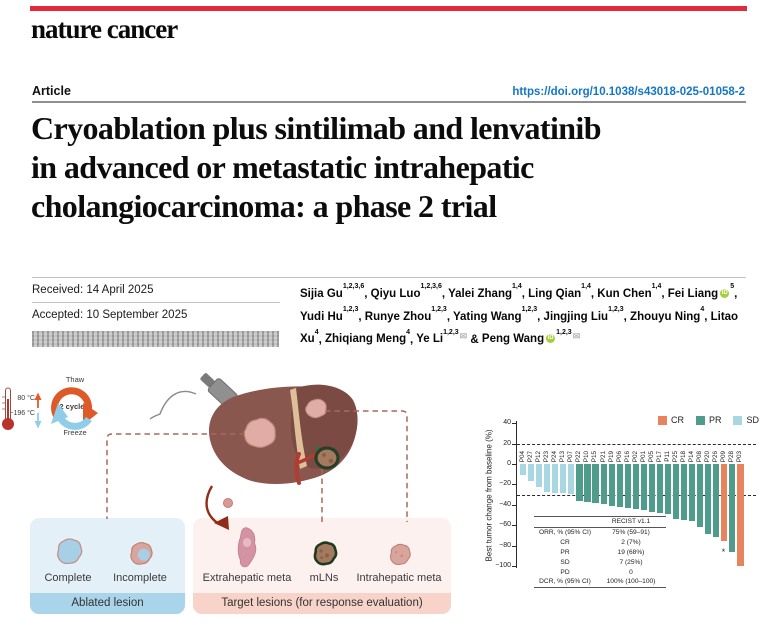  Describe the element at coordinates (571, 479) in the screenshot. I see `waterfall-bar-P07` at that location.